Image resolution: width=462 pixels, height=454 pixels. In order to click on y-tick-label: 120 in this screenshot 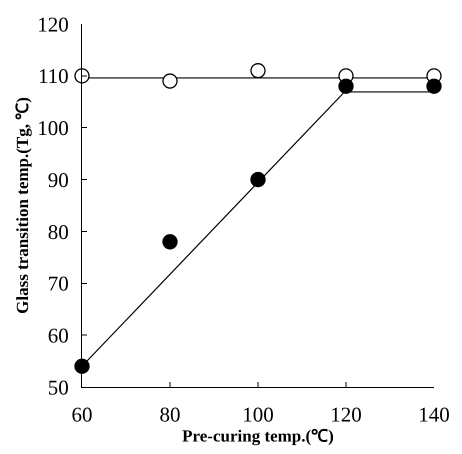, I will do `click(53, 24)`.